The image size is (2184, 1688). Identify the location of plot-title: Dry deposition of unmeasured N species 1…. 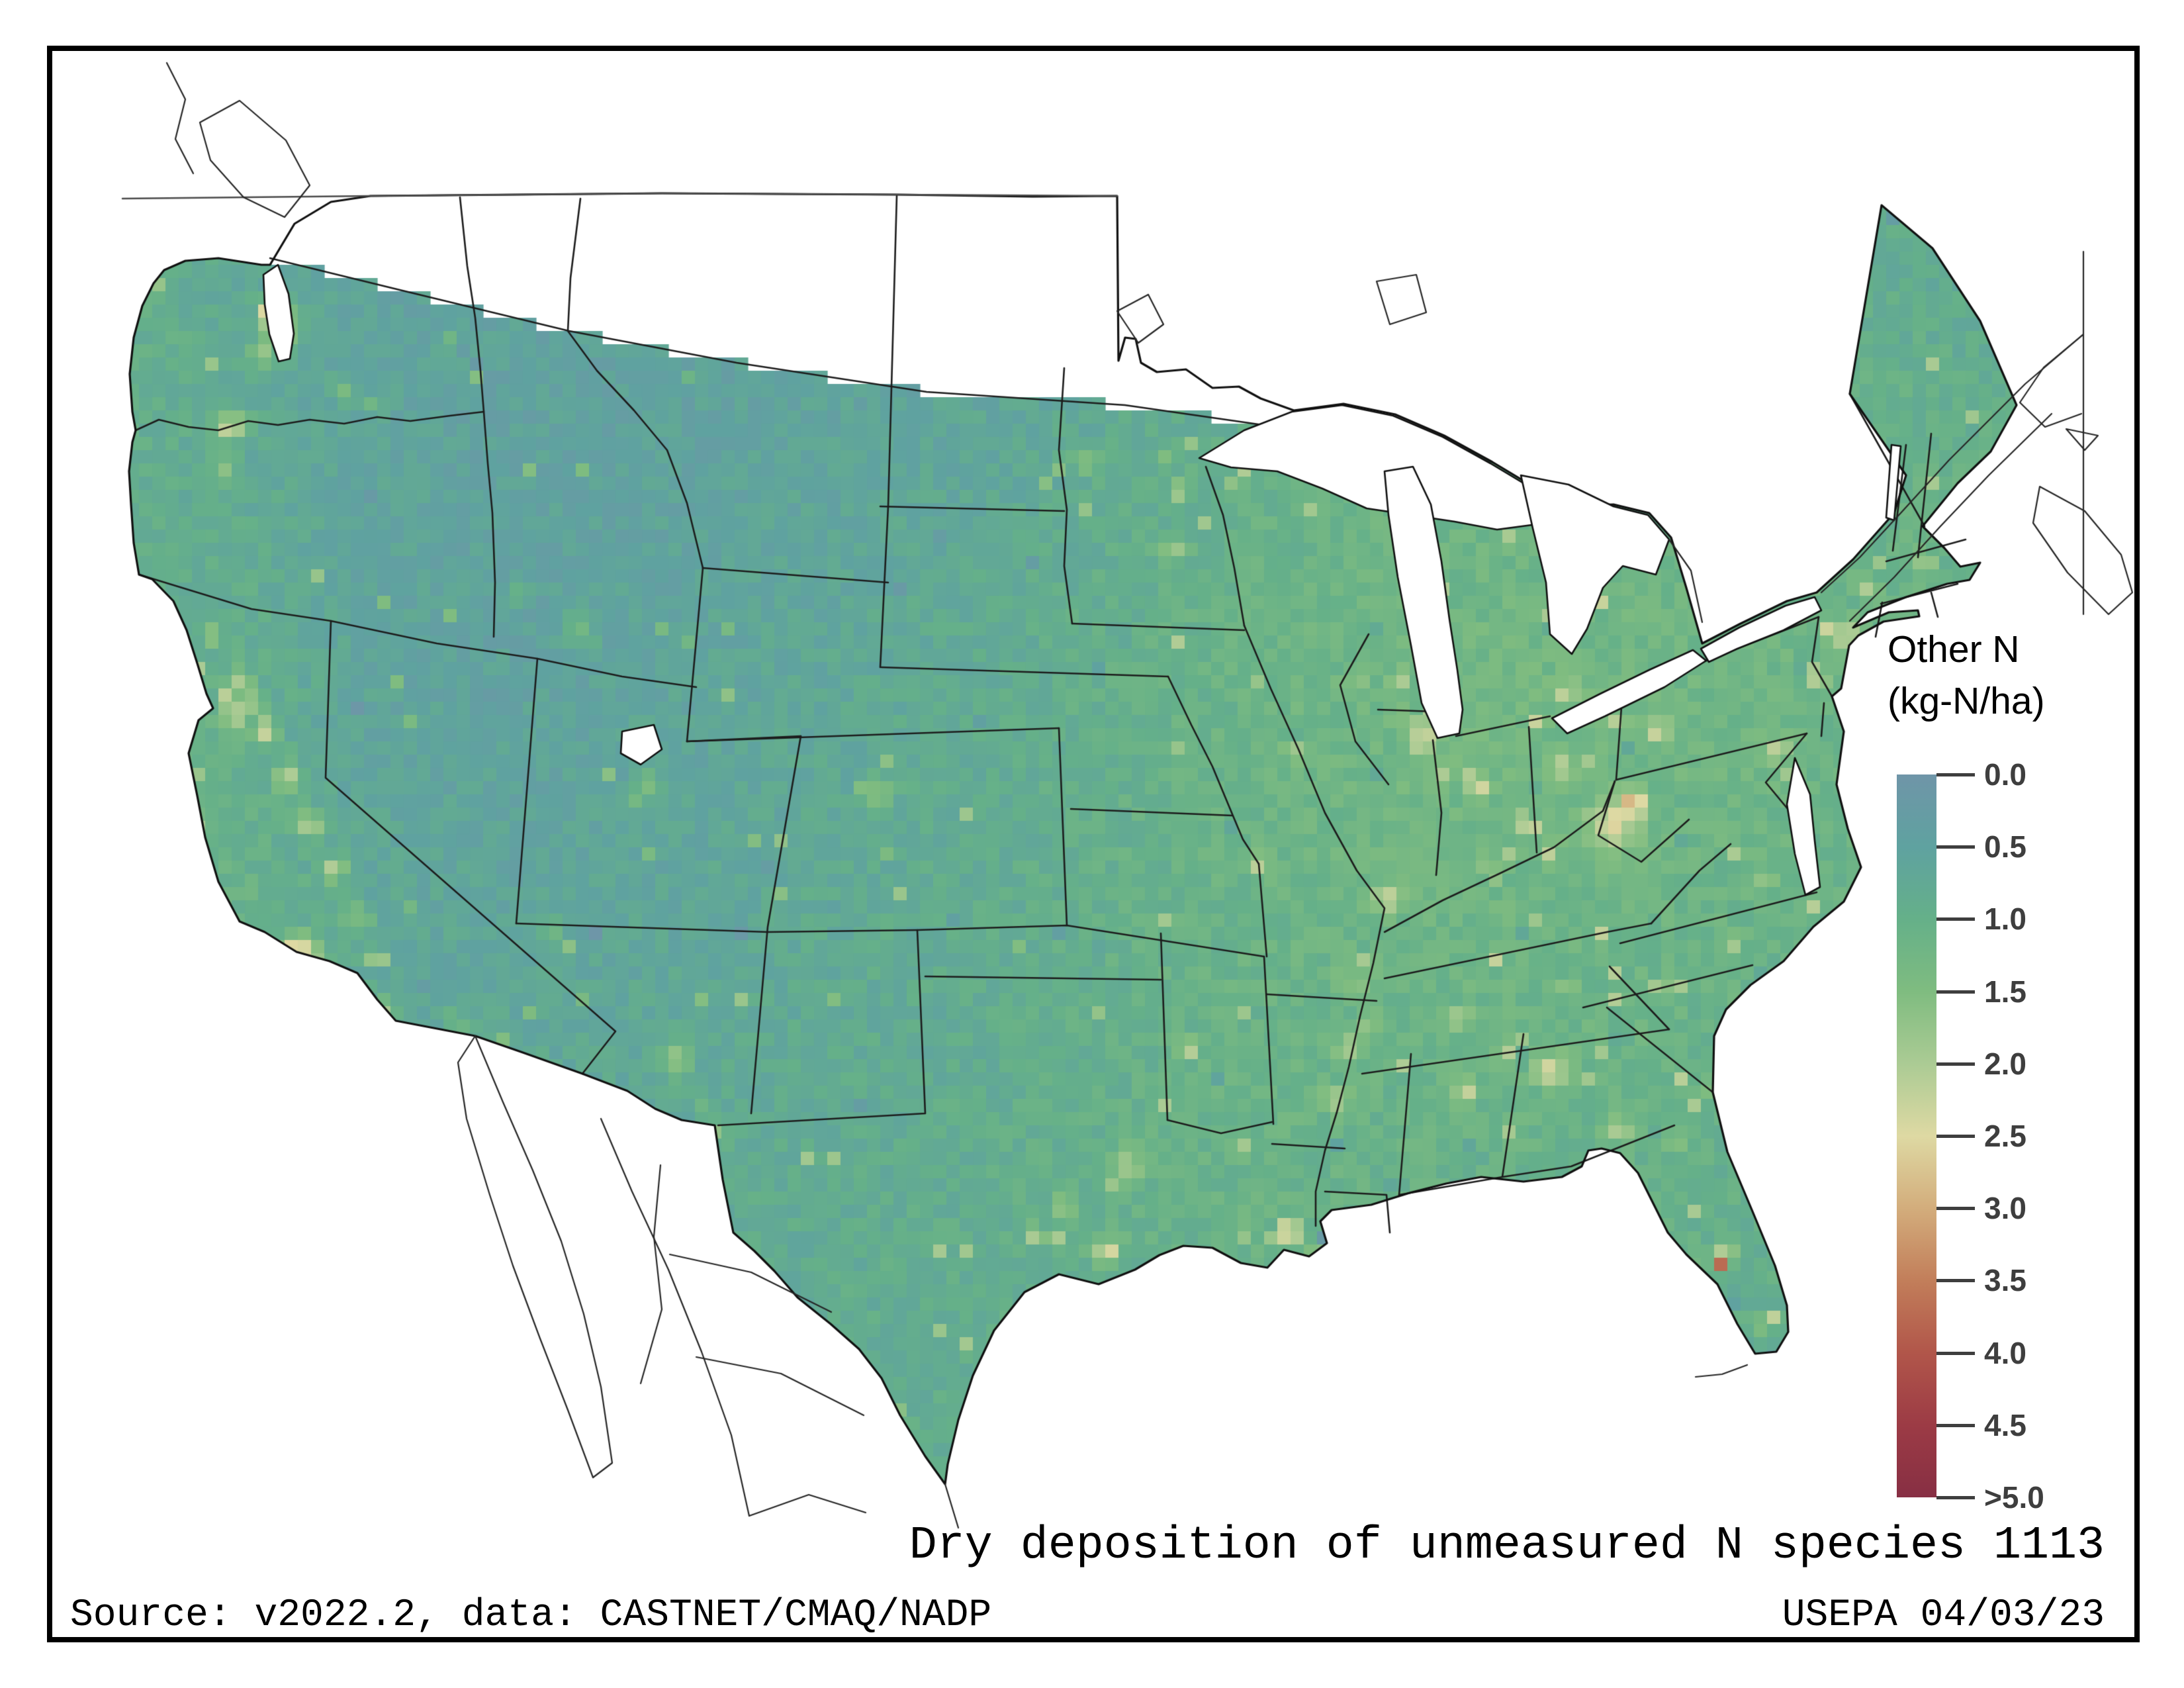
(1507, 1546).